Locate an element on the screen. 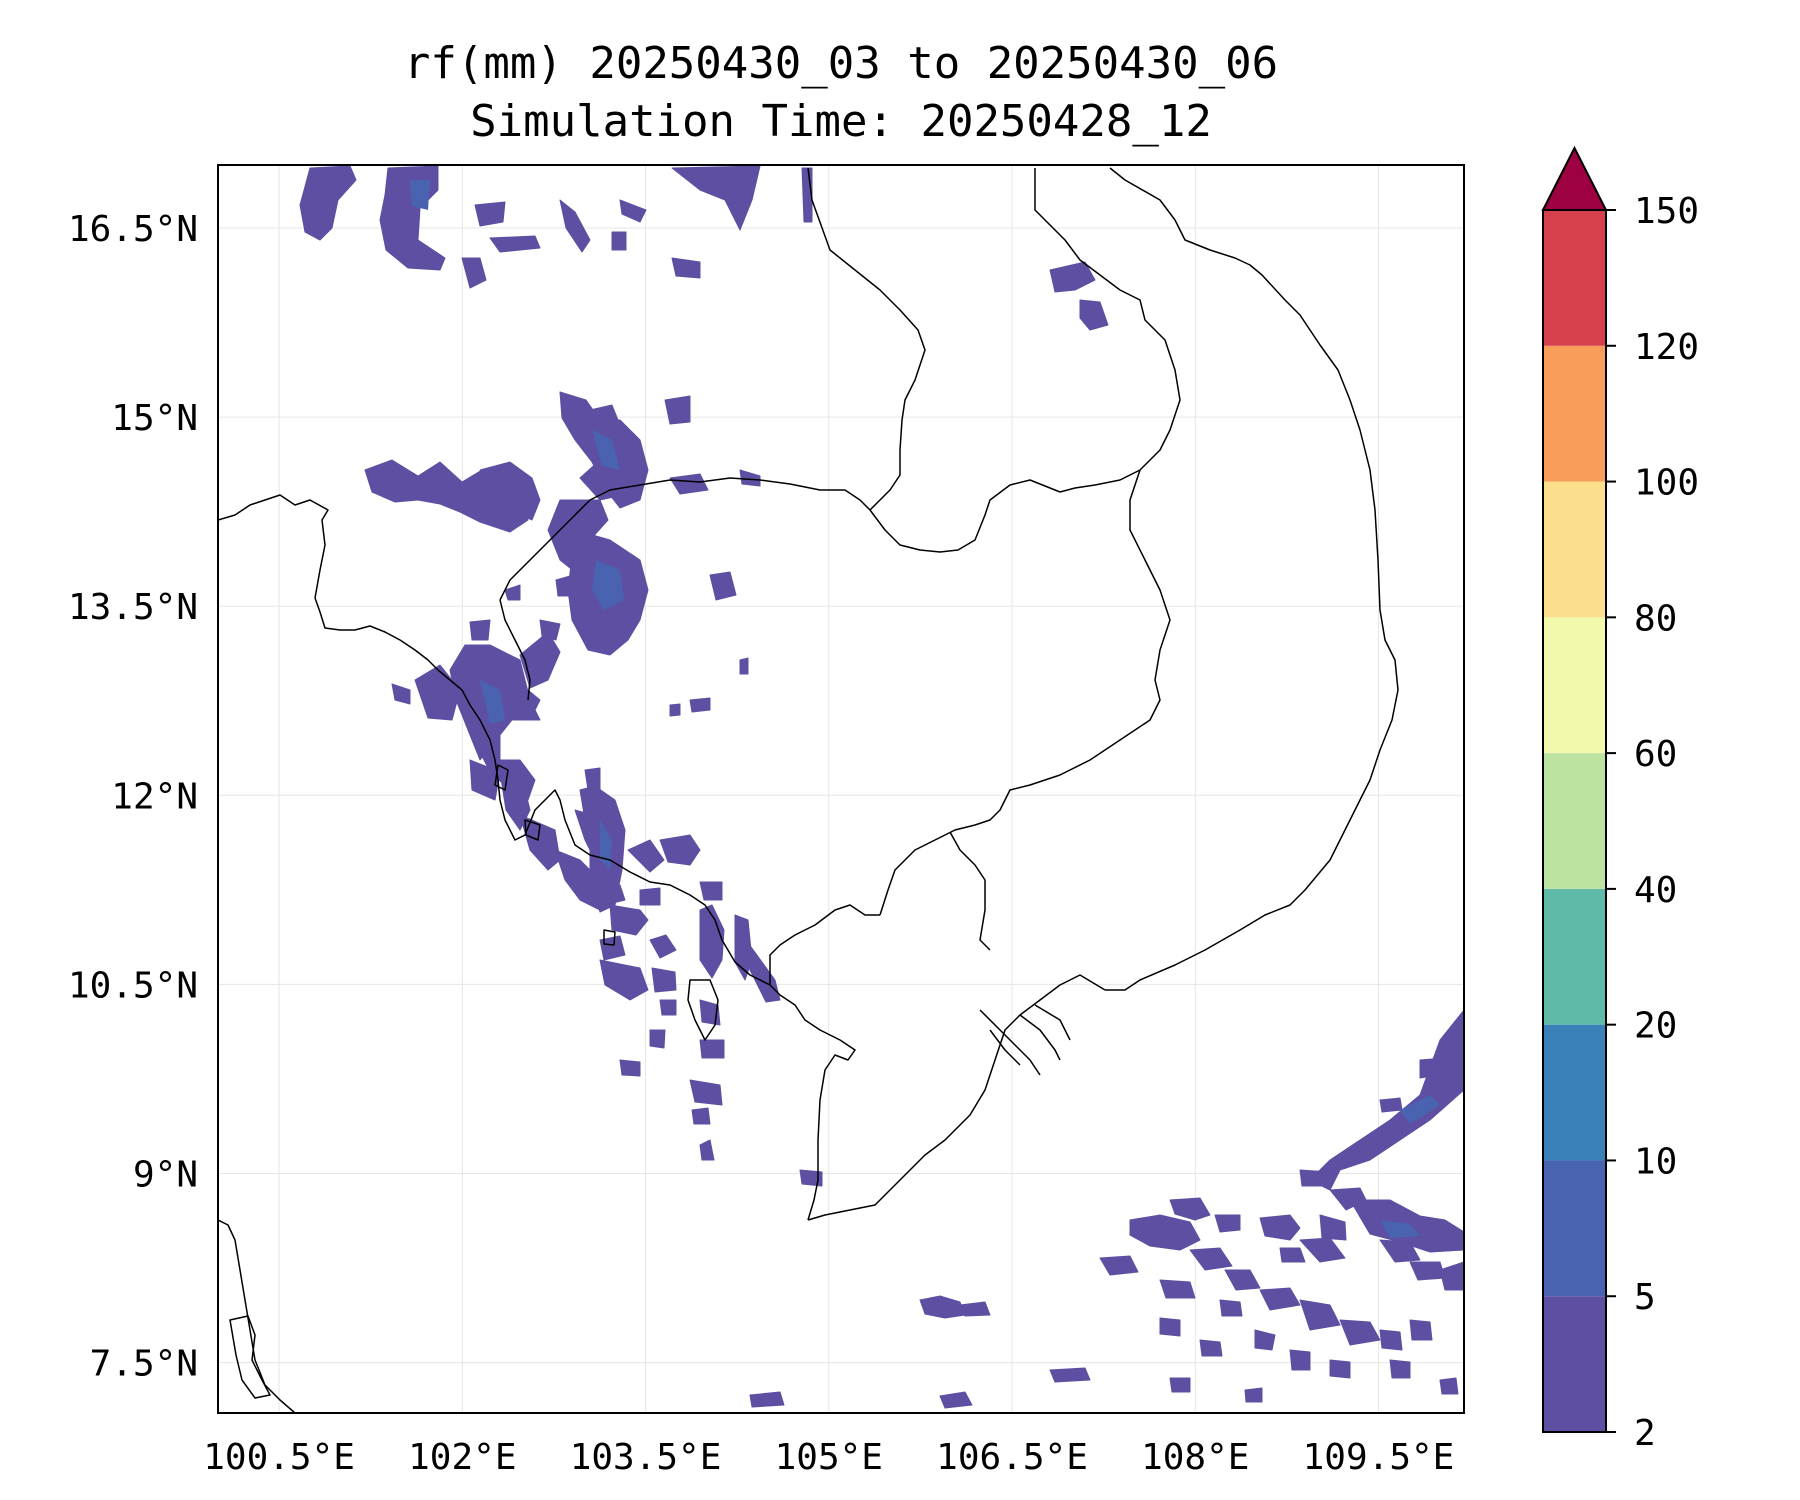  lon-tick-label: 106.5°E is located at coordinates (1012, 1457).